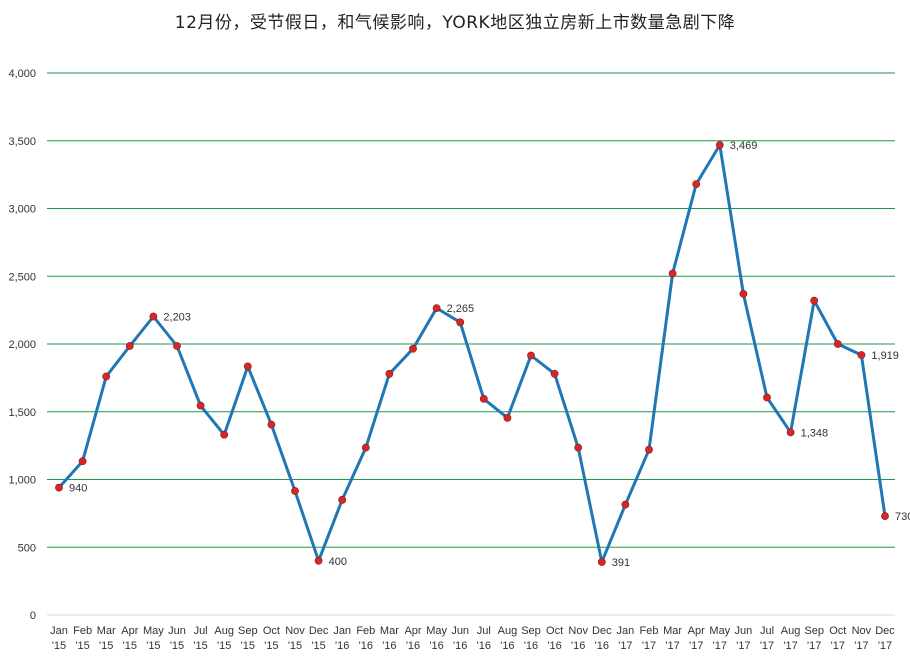 The width and height of the screenshot is (910, 661). Describe the element at coordinates (455, 23) in the screenshot. I see `chart-title: 12月份，受节假日，和气候影响，YORK地区独立房新上市数量急剧下降` at that location.